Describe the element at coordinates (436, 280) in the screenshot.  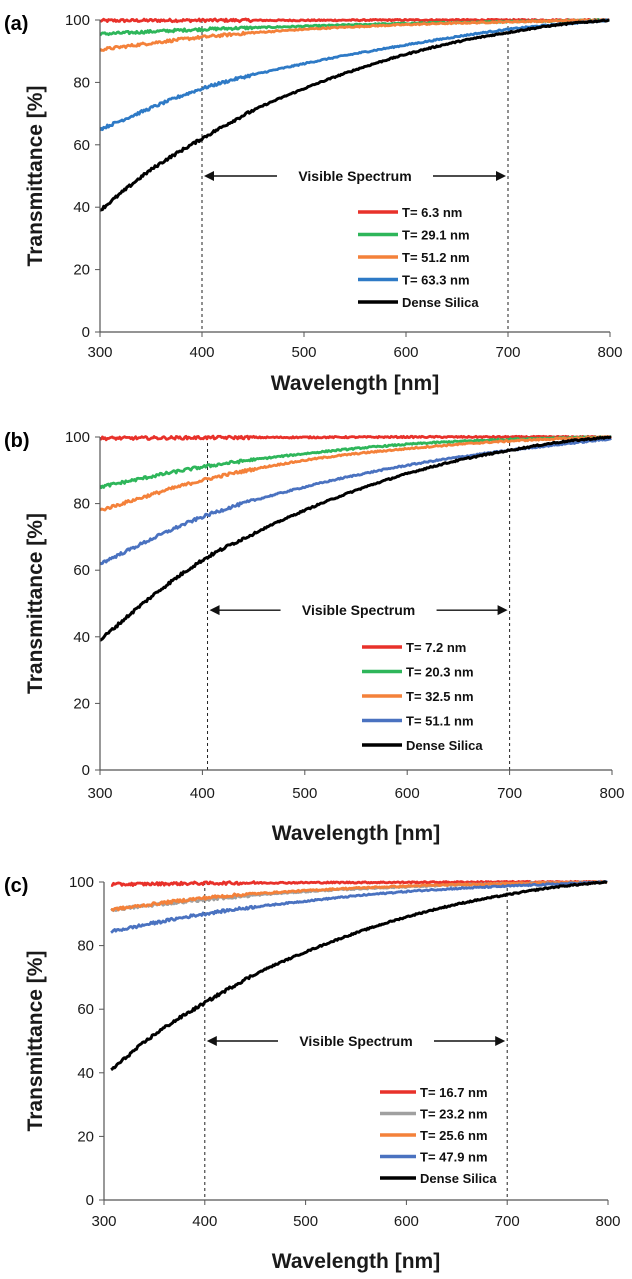
I see `legend-label-3: T= 63.3 nm` at that location.